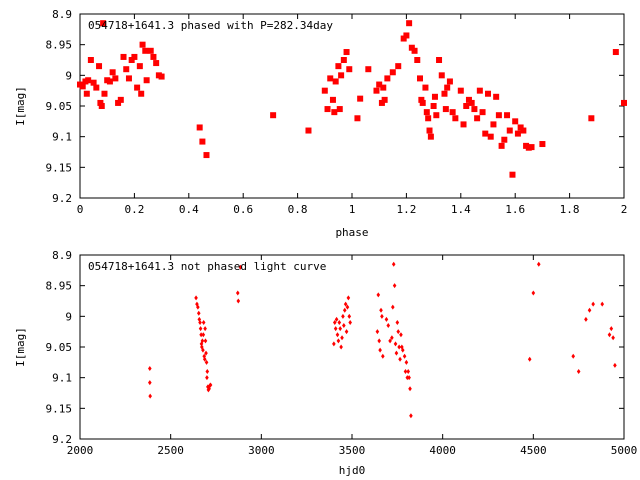  I want to click on x-tick-label: 0.8, so click(298, 209).